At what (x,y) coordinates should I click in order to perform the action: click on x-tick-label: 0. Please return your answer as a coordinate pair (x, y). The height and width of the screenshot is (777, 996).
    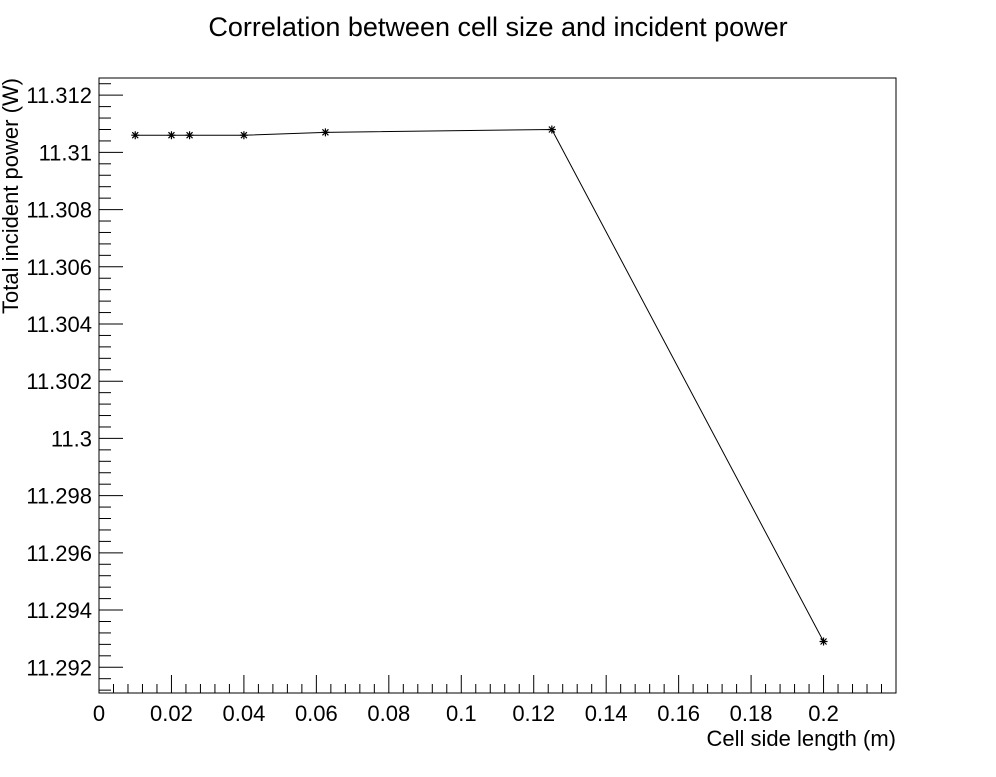
    Looking at the image, I should click on (99, 713).